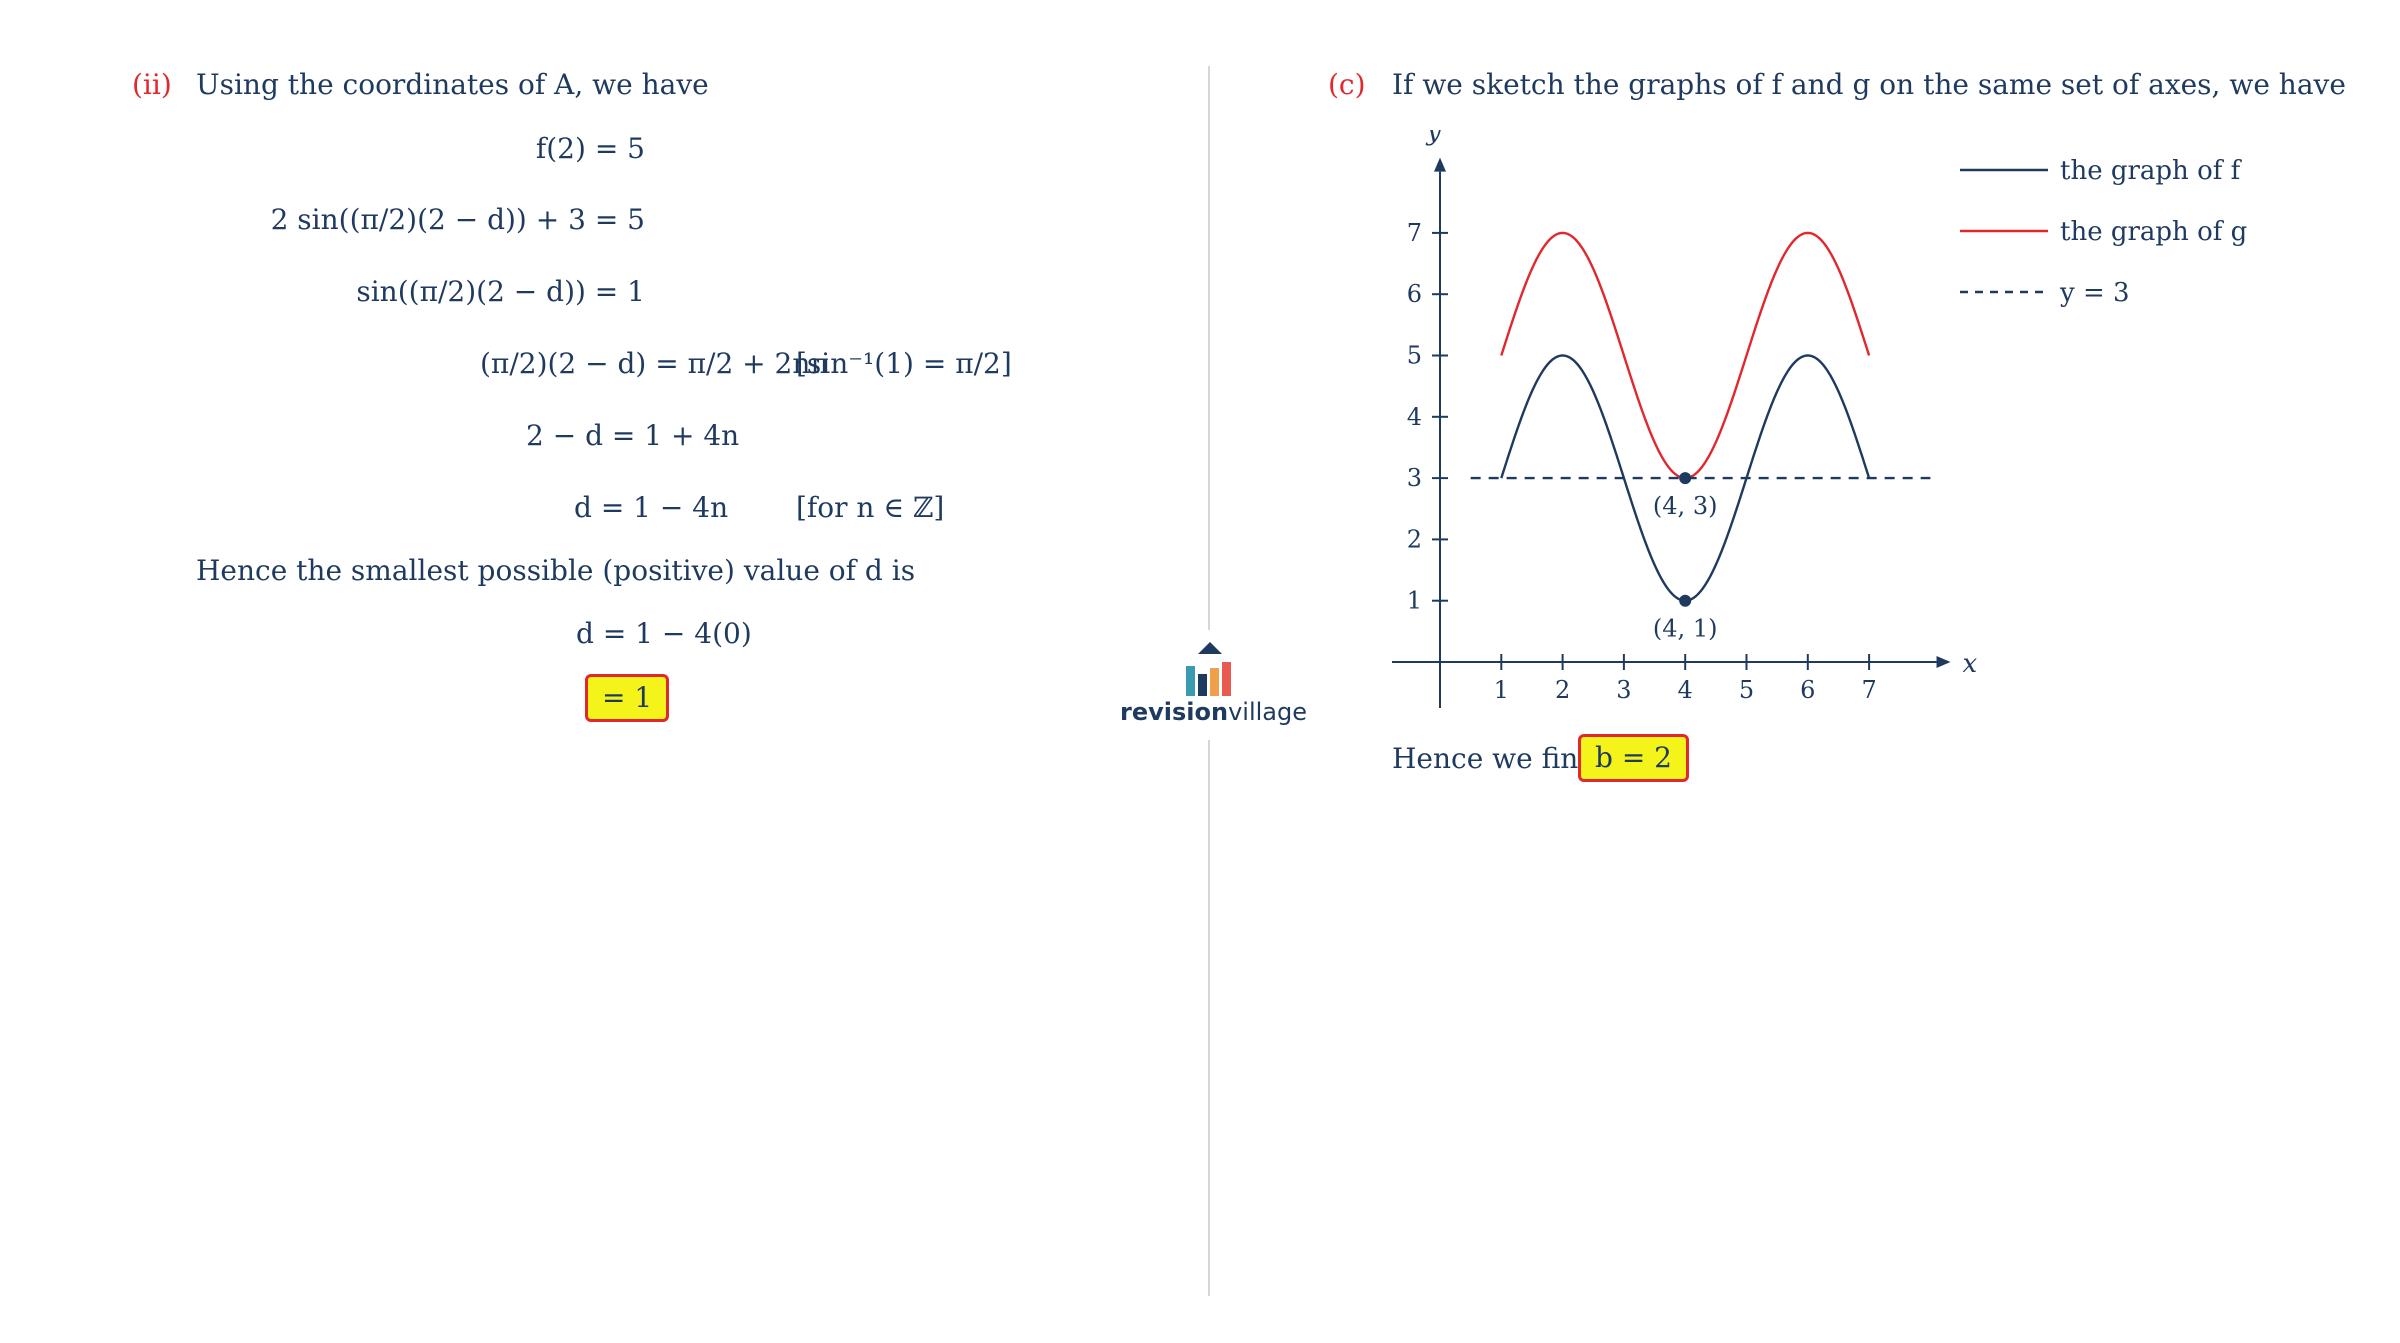 The image size is (2400, 1343). I want to click on x-tick-label: 4, so click(1685, 690).